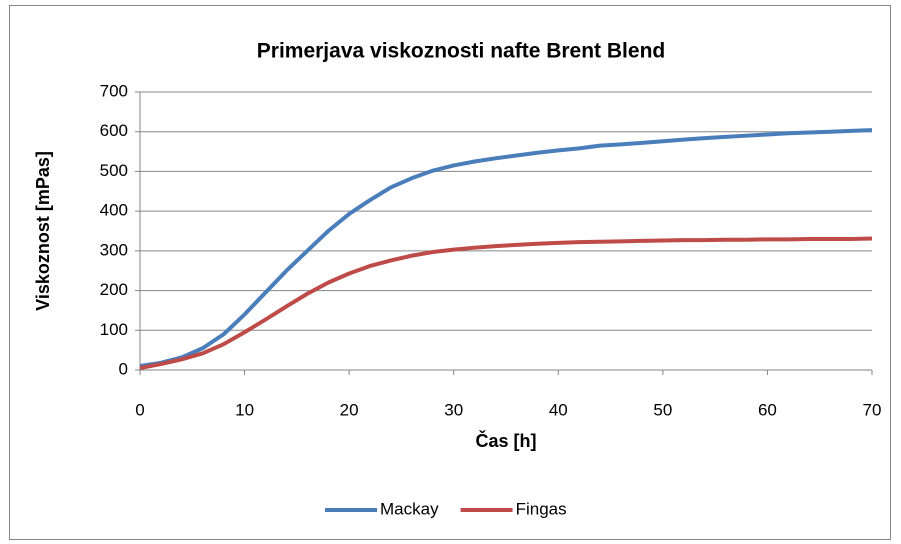 The height and width of the screenshot is (544, 901). What do you see at coordinates (872, 409) in the screenshot?
I see `x-tick-label: 70` at bounding box center [872, 409].